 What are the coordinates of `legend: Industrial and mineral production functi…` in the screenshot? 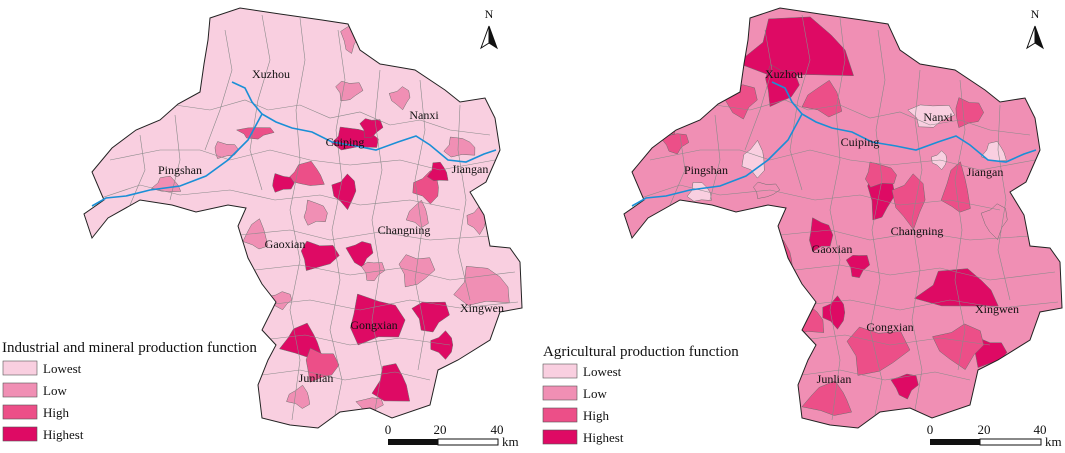 It's located at (129, 391).